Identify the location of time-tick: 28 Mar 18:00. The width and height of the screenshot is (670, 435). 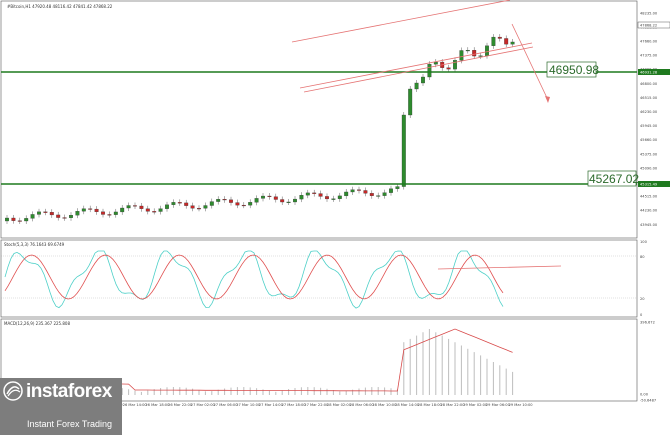
(430, 405).